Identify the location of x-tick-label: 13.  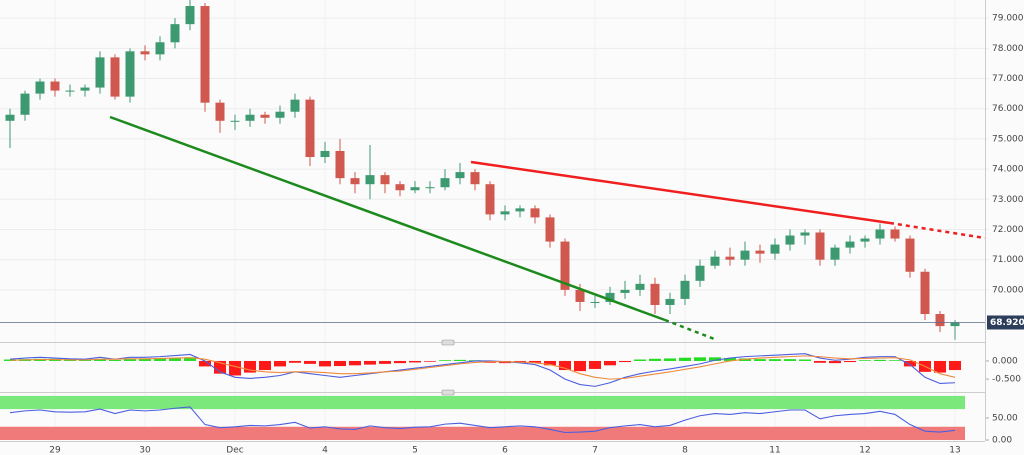
(954, 450).